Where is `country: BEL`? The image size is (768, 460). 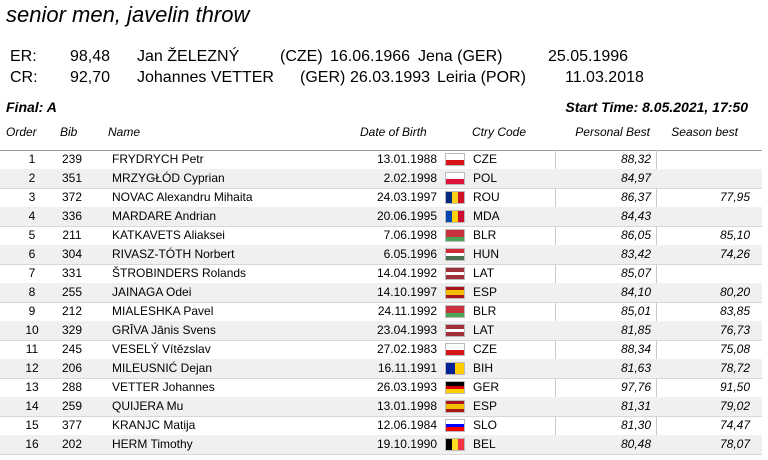 country: BEL is located at coordinates (484, 444).